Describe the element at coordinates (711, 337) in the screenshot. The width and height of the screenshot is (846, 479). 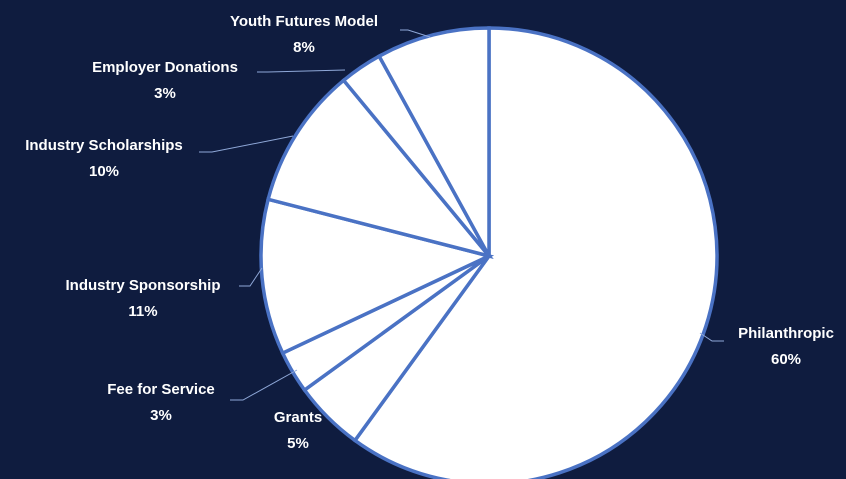
I see `leader-line-philanthropic` at that location.